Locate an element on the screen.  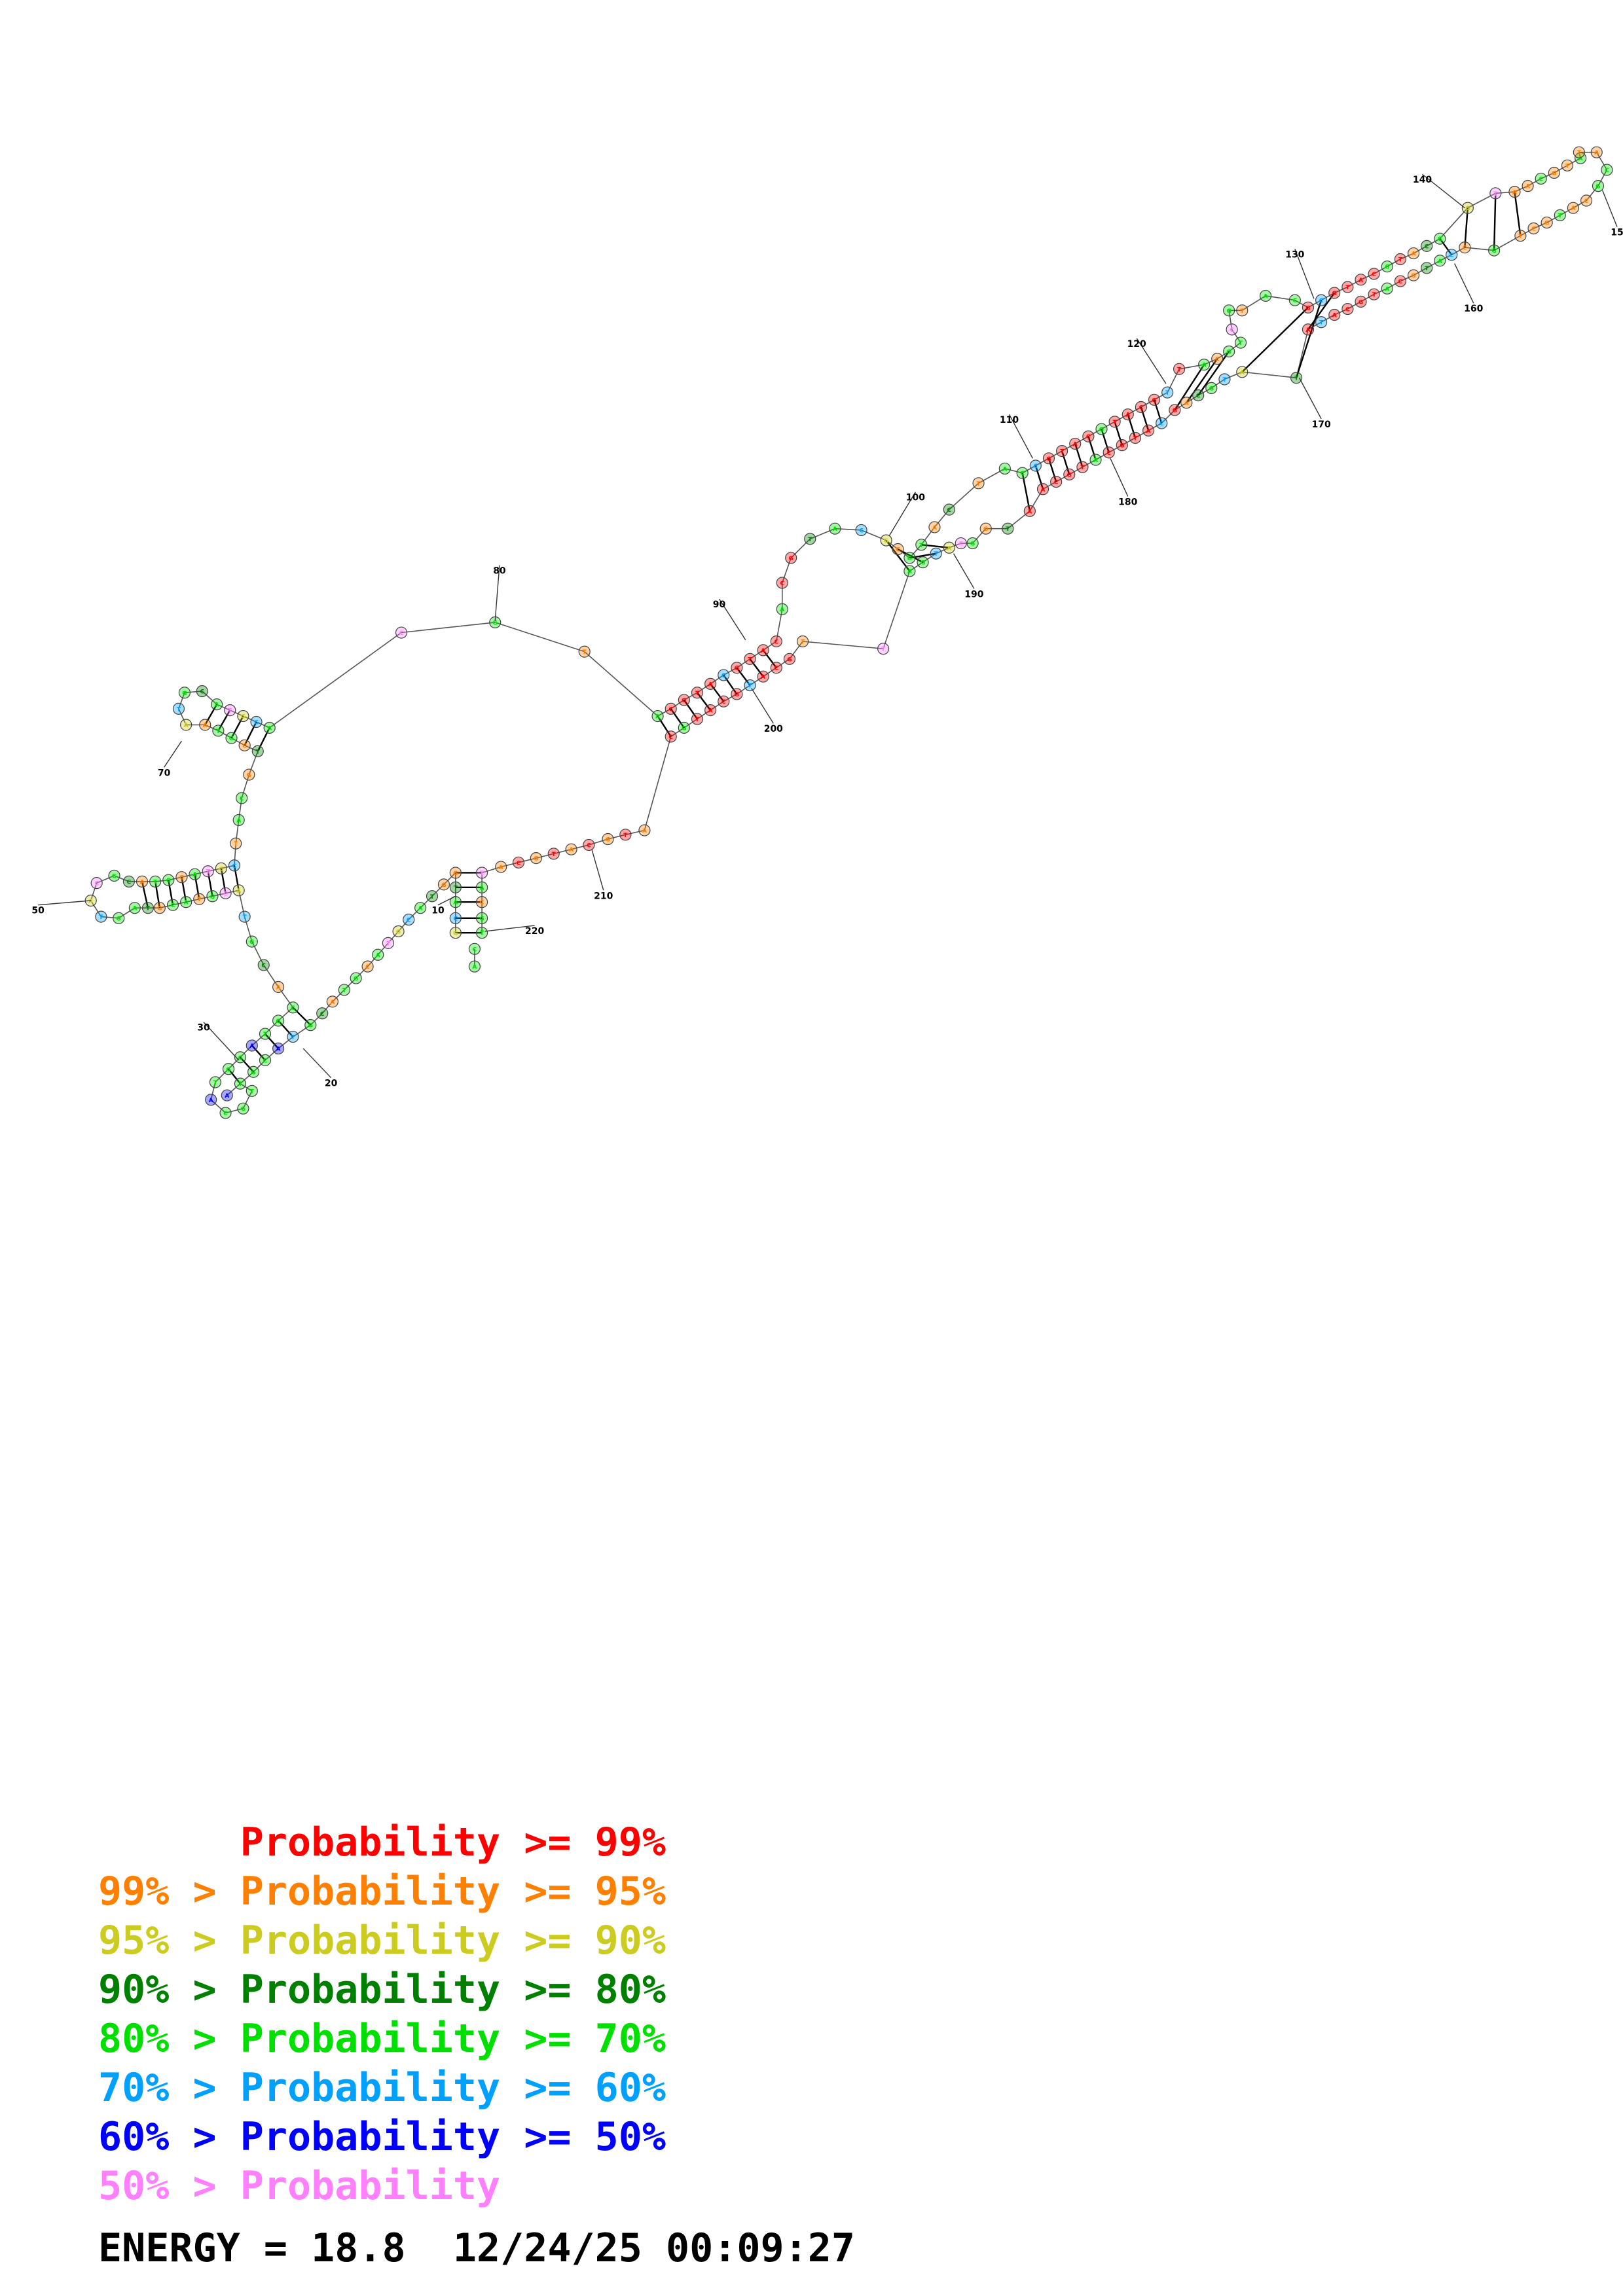
legend-entry-p99: Probability >= 99% is located at coordinates (382, 1842).